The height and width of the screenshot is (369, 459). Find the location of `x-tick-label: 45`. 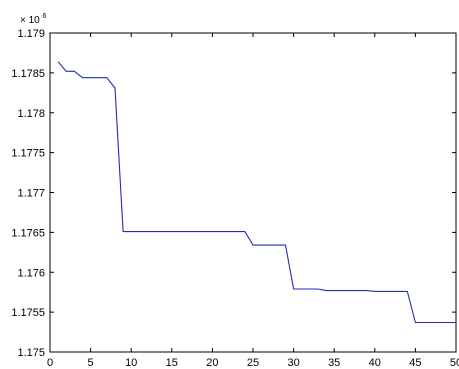

x-tick-label: 45 is located at coordinates (415, 363).